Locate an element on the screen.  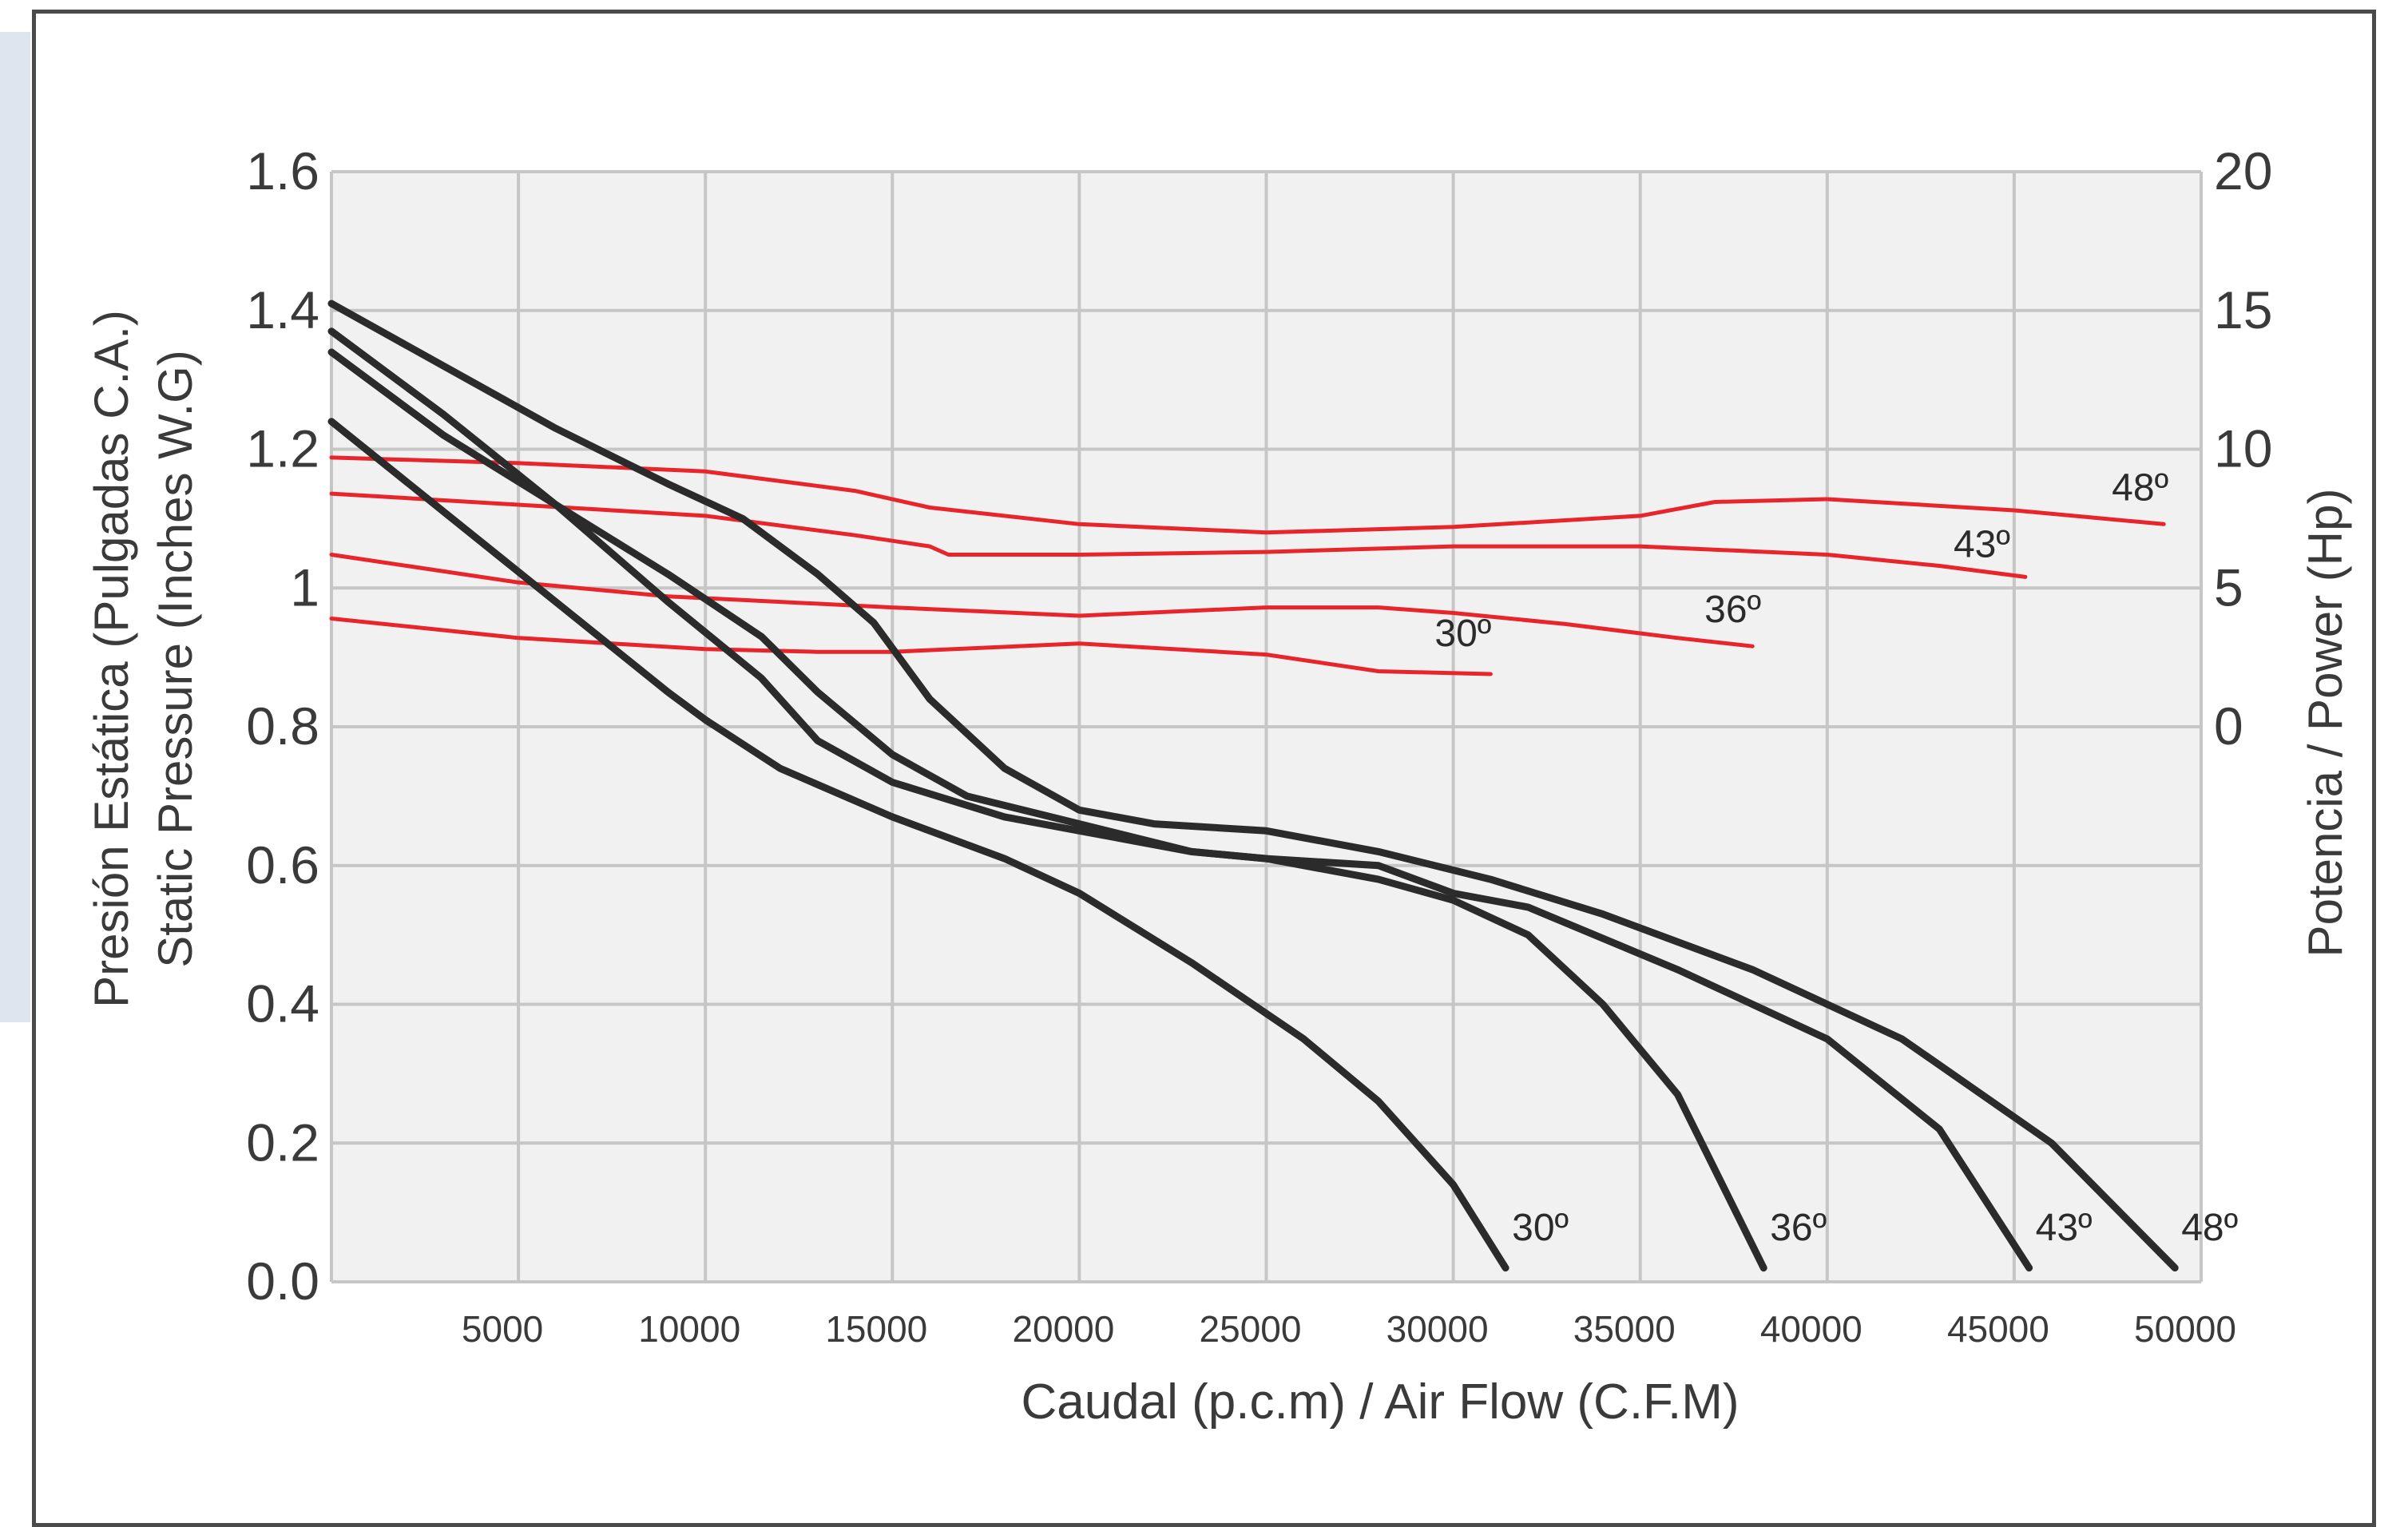
y-right-tick-label: 15 is located at coordinates (2243, 310).